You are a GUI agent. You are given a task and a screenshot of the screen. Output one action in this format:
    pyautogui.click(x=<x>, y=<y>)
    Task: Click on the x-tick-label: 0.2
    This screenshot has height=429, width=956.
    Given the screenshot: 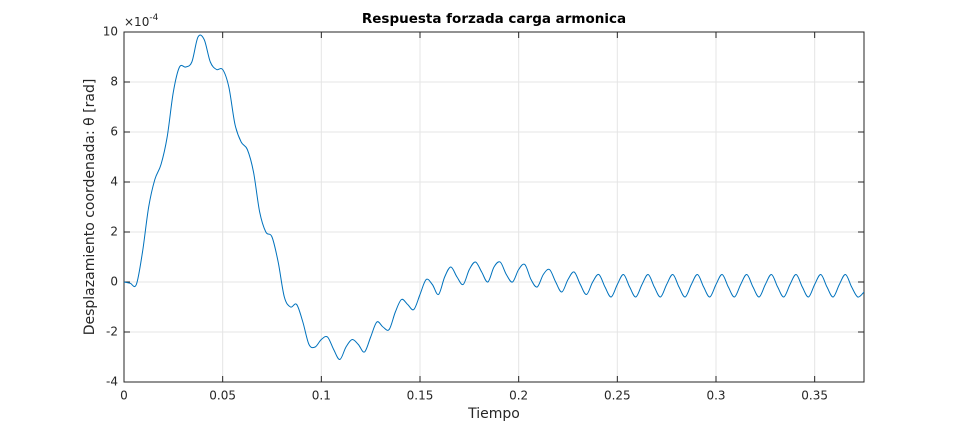 What is the action you would take?
    pyautogui.click(x=518, y=396)
    